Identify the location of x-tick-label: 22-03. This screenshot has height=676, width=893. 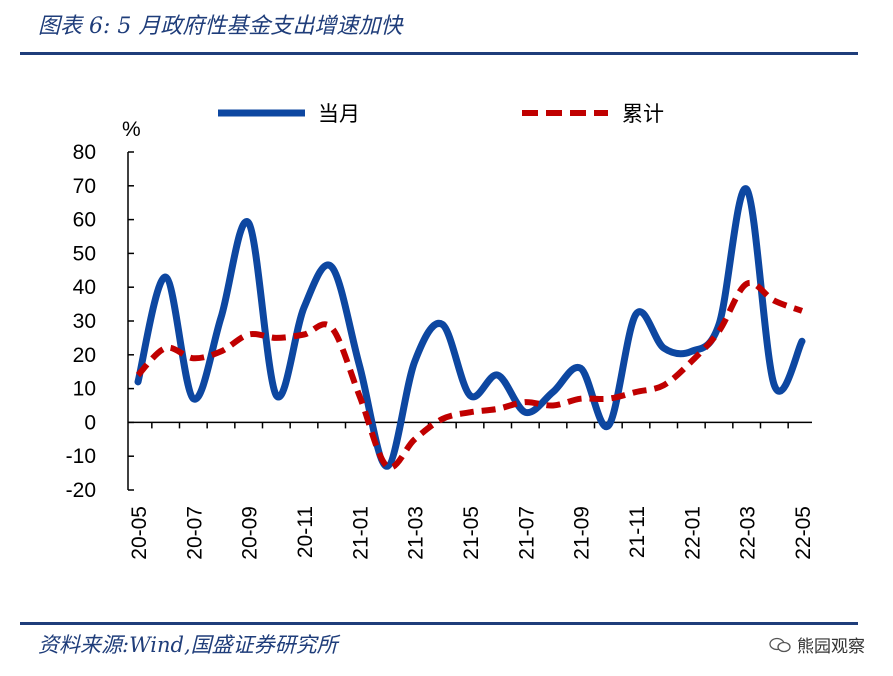
(748, 533).